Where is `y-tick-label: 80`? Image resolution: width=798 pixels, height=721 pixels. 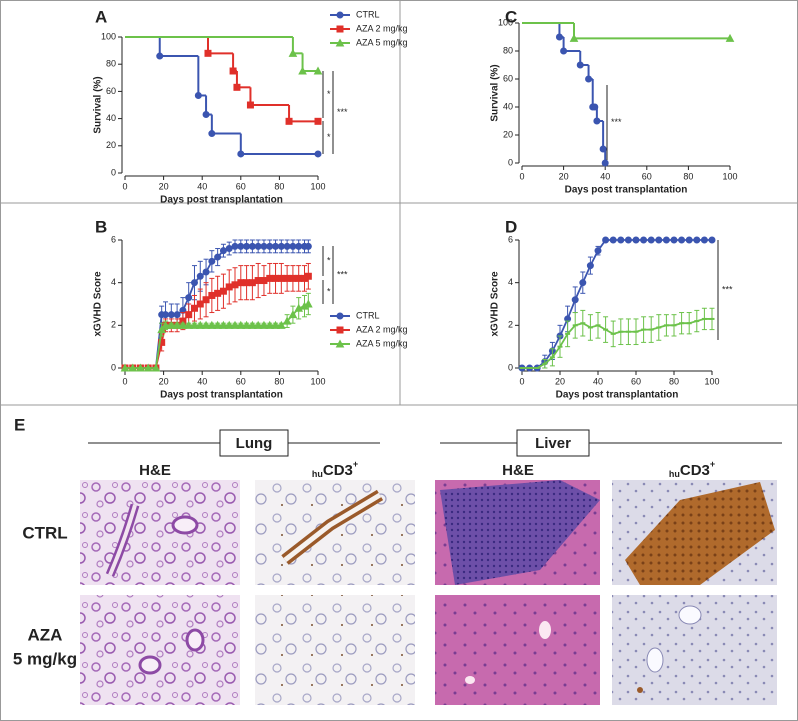 y-tick-label: 80 is located at coordinates (508, 50).